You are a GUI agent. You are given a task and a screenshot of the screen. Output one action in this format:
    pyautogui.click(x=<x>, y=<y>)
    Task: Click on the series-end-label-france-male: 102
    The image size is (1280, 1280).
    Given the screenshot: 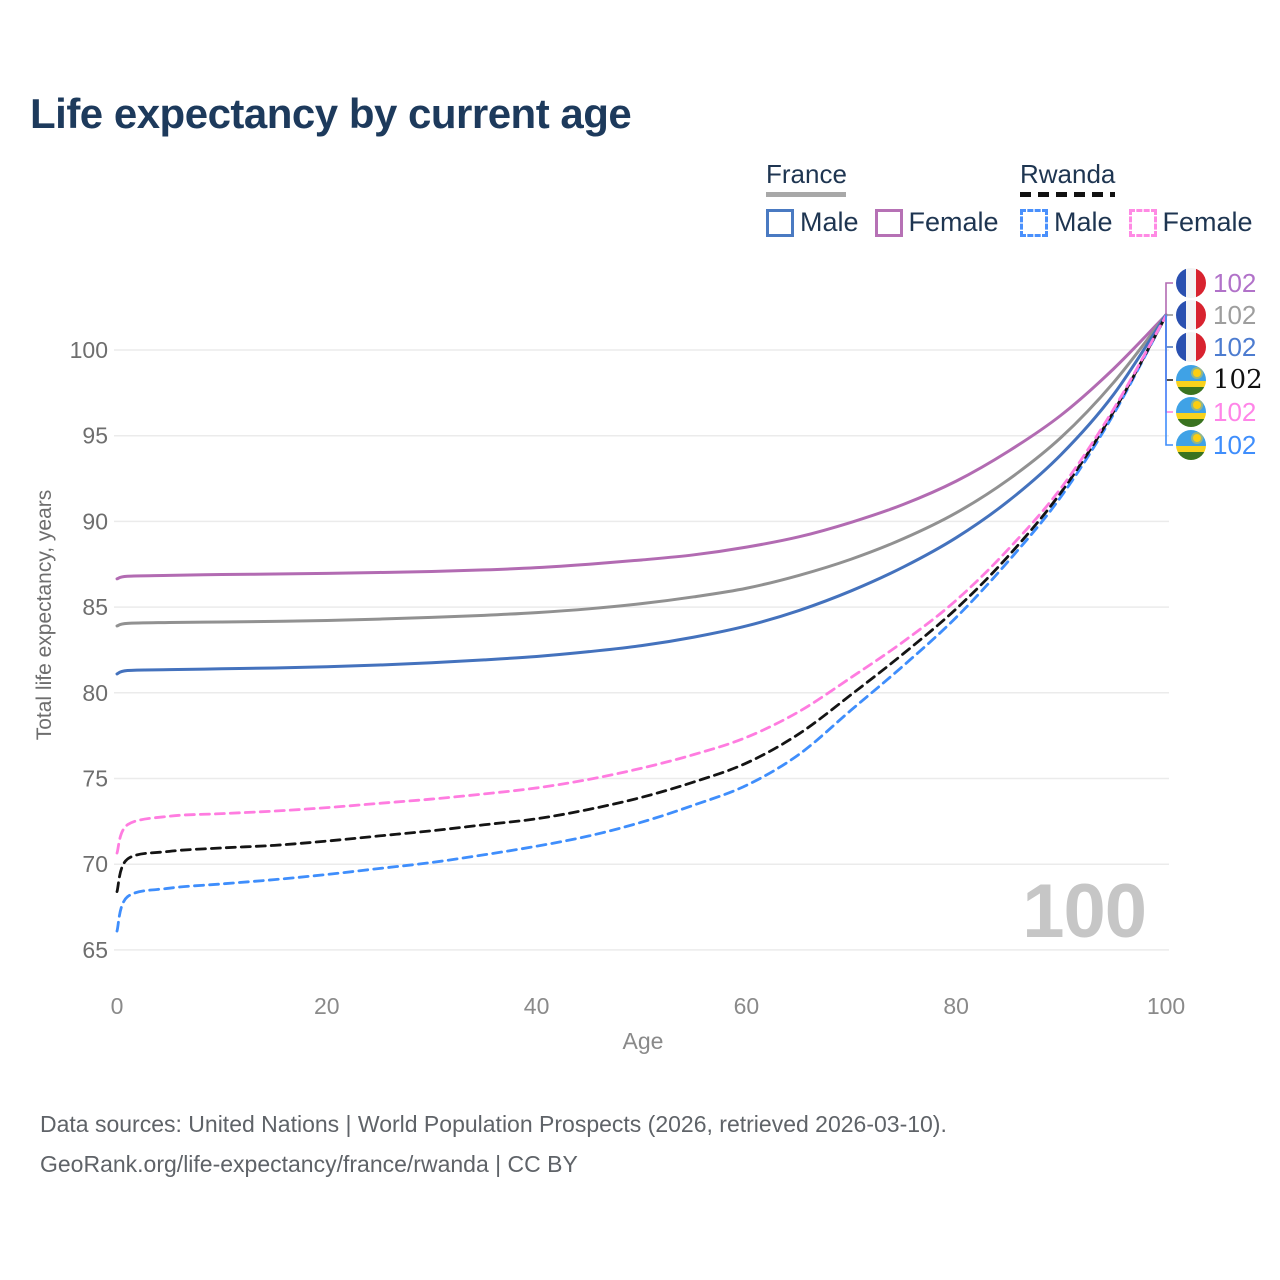 What is the action you would take?
    pyautogui.click(x=1216, y=347)
    